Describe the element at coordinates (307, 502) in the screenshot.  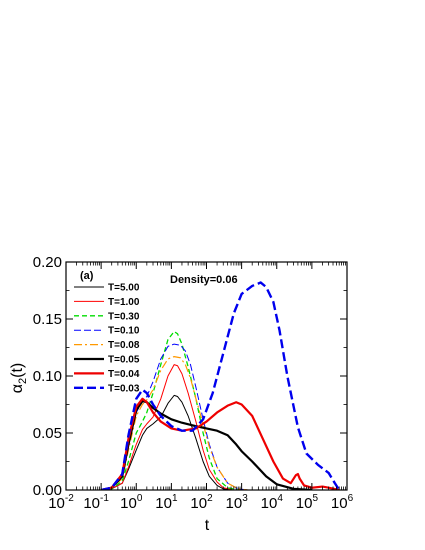
I see `x-tick-label: 10⁵` at that location.